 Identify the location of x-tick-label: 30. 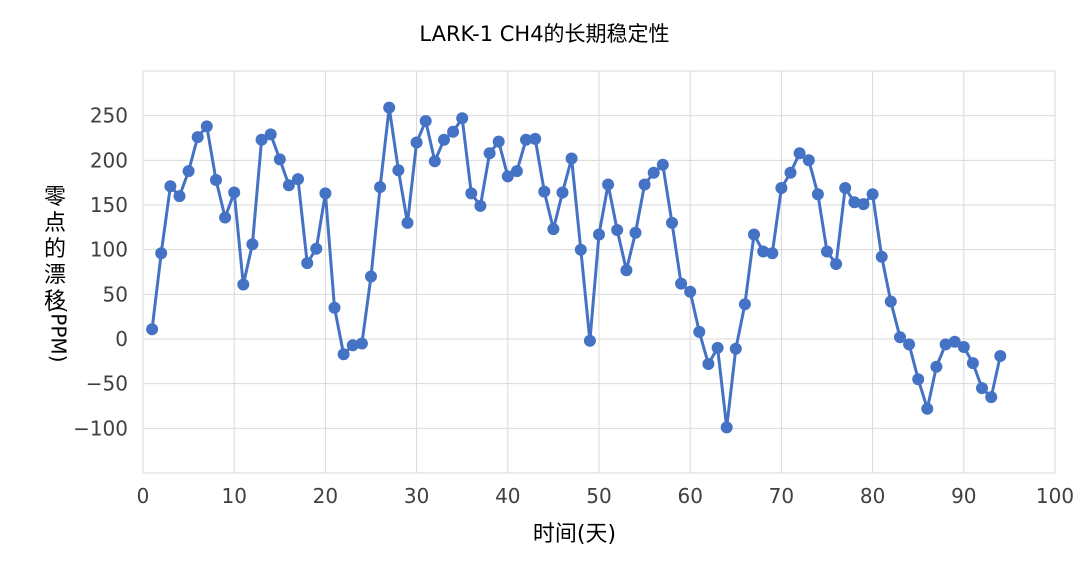
(416, 496).